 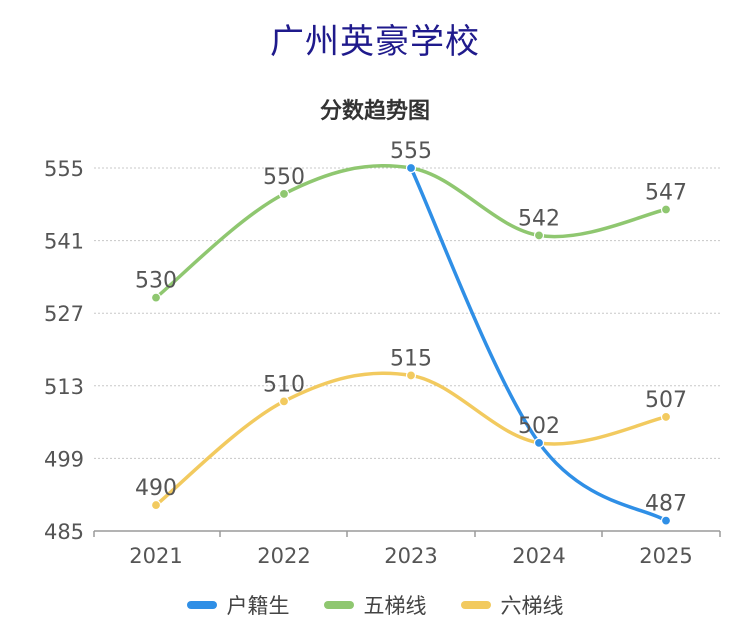 I want to click on data-label: 515, so click(x=411, y=358).